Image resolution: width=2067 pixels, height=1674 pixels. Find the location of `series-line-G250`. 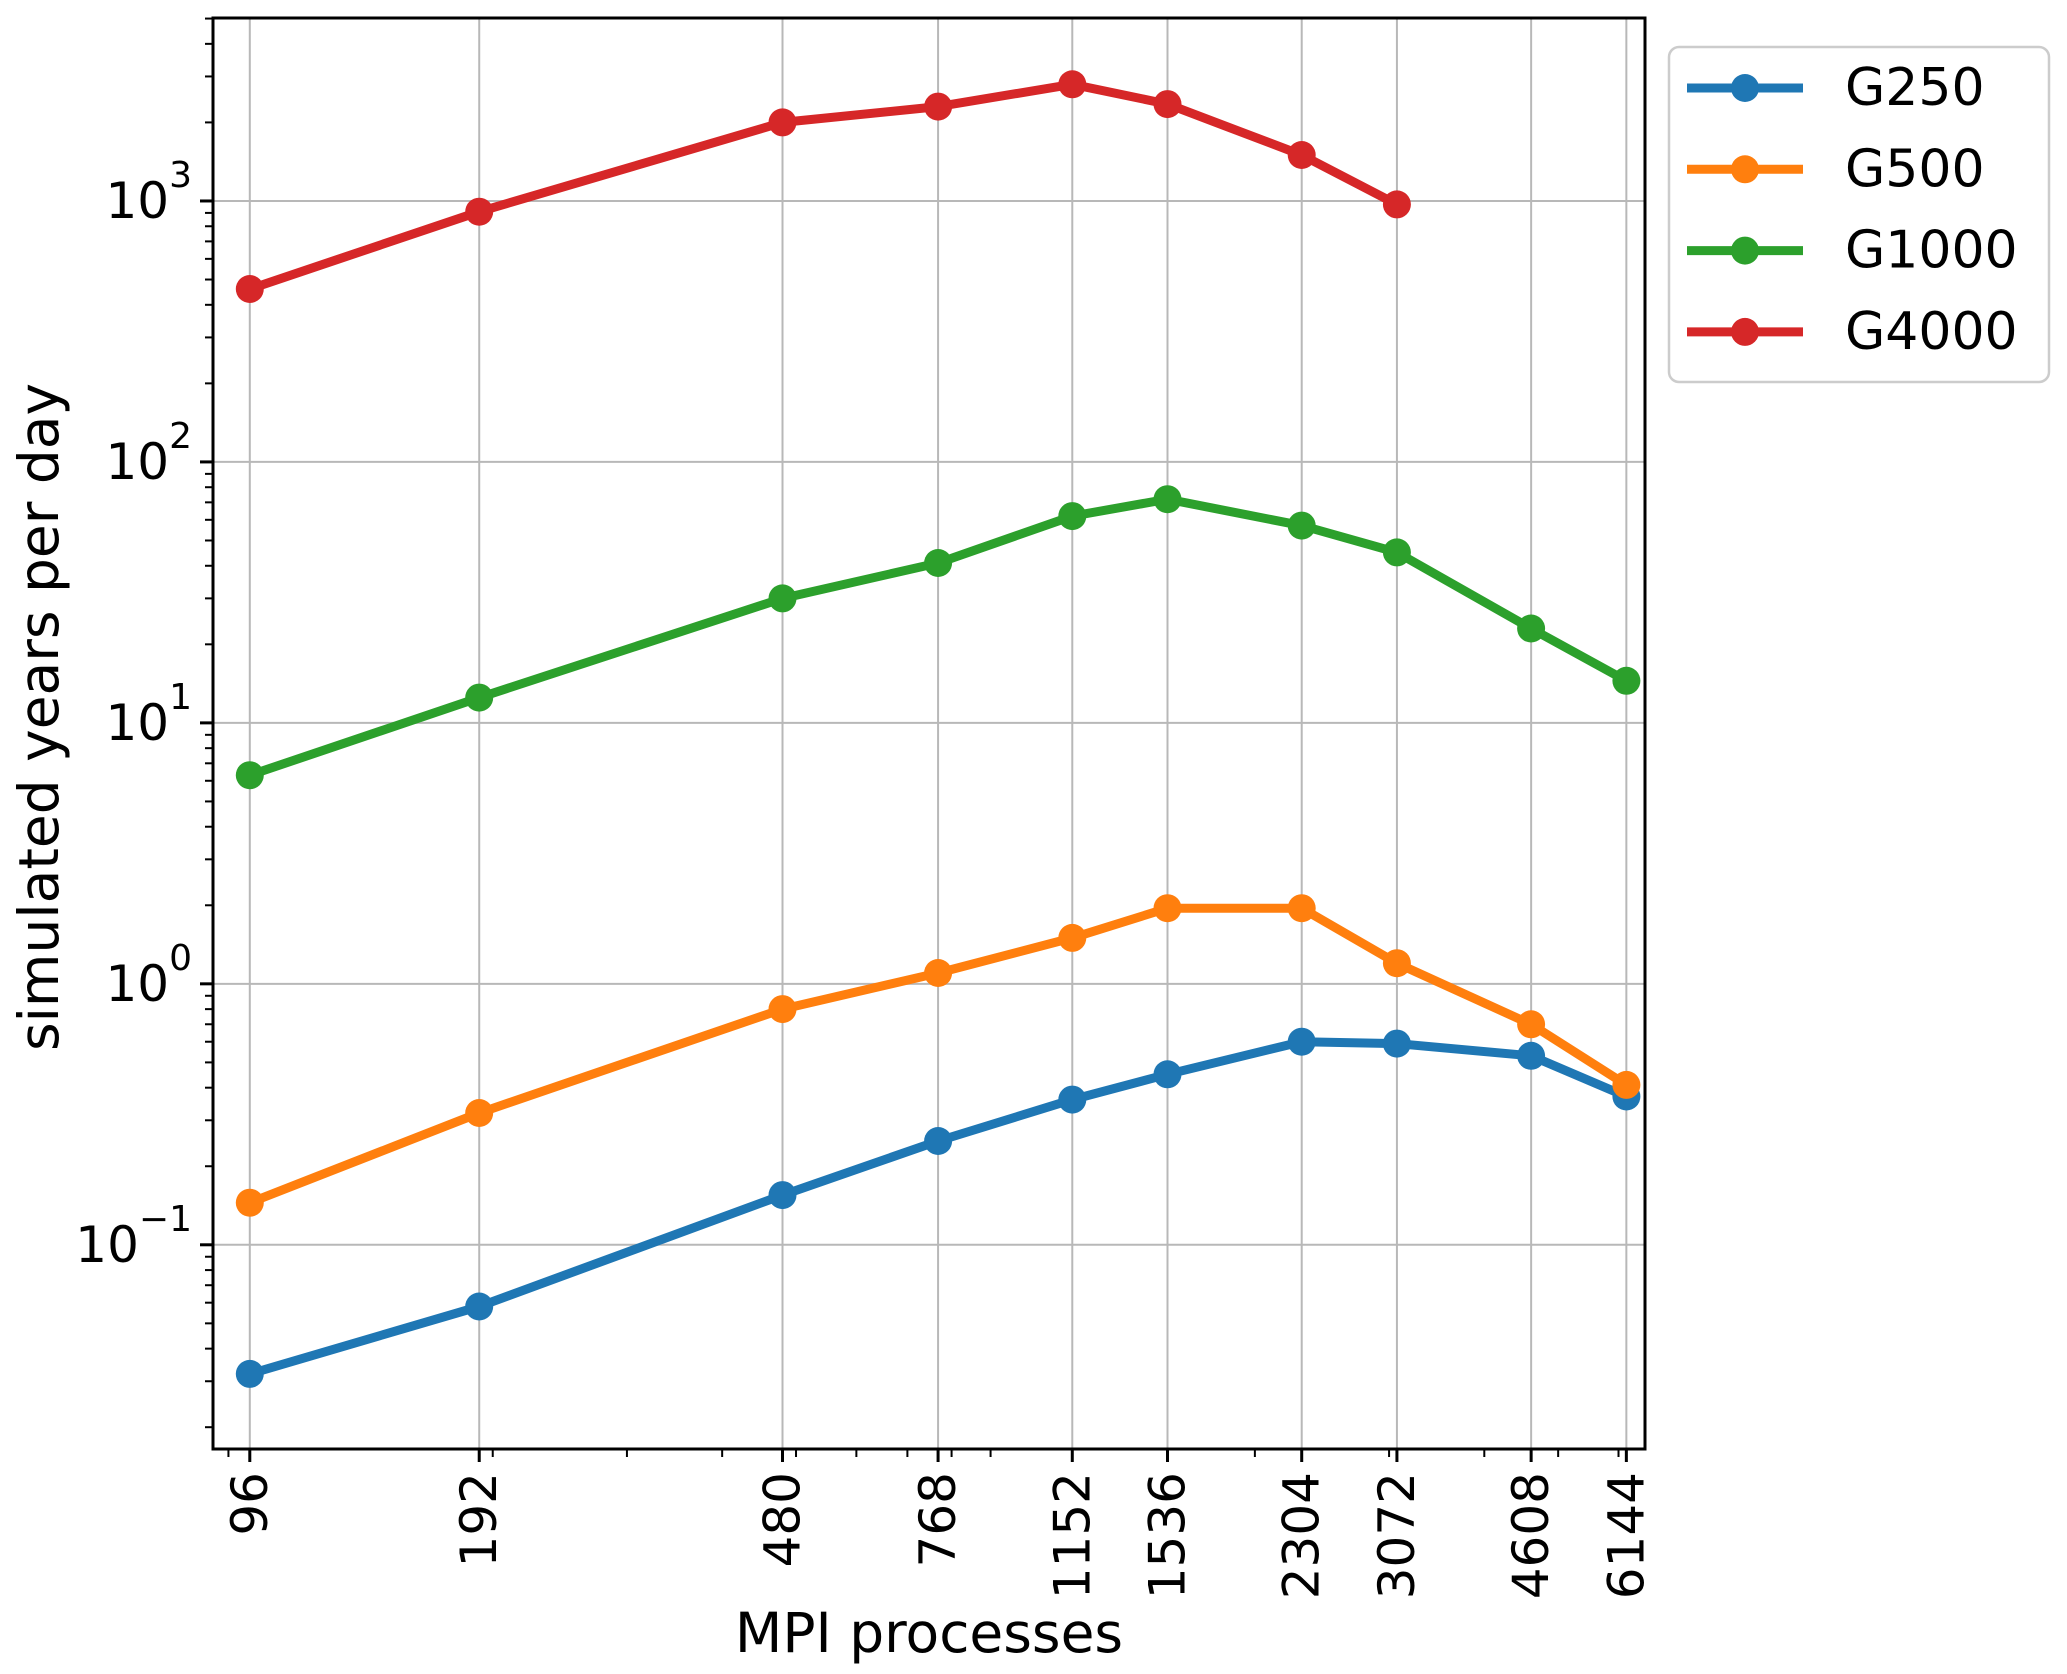

series-line-G250 is located at coordinates (938, 1208).